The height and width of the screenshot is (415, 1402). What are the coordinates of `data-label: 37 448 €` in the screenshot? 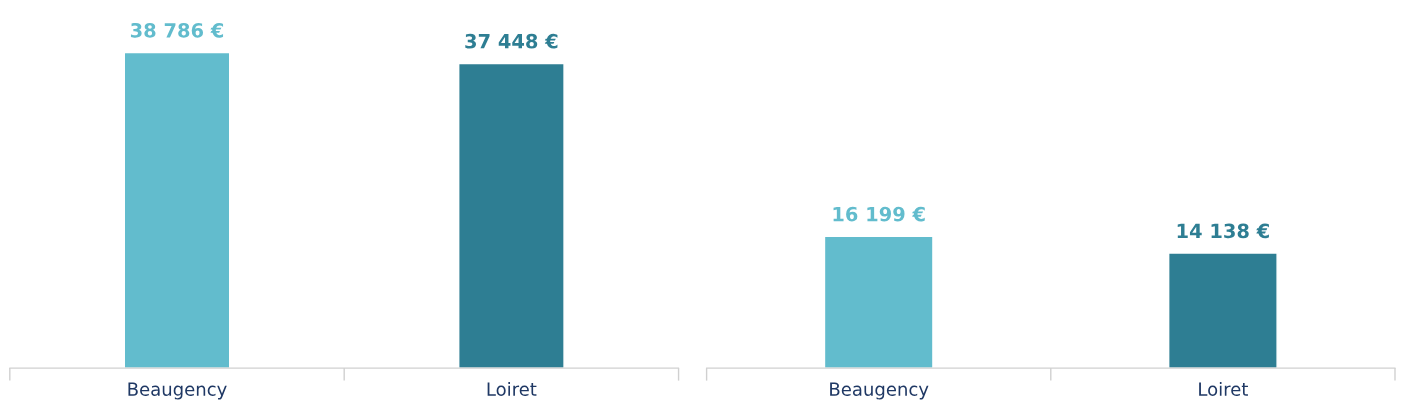 It's located at (511, 41).